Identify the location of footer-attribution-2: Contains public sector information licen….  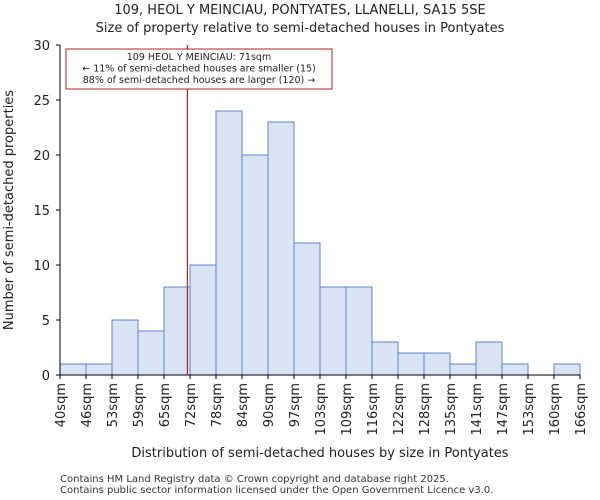
(277, 490).